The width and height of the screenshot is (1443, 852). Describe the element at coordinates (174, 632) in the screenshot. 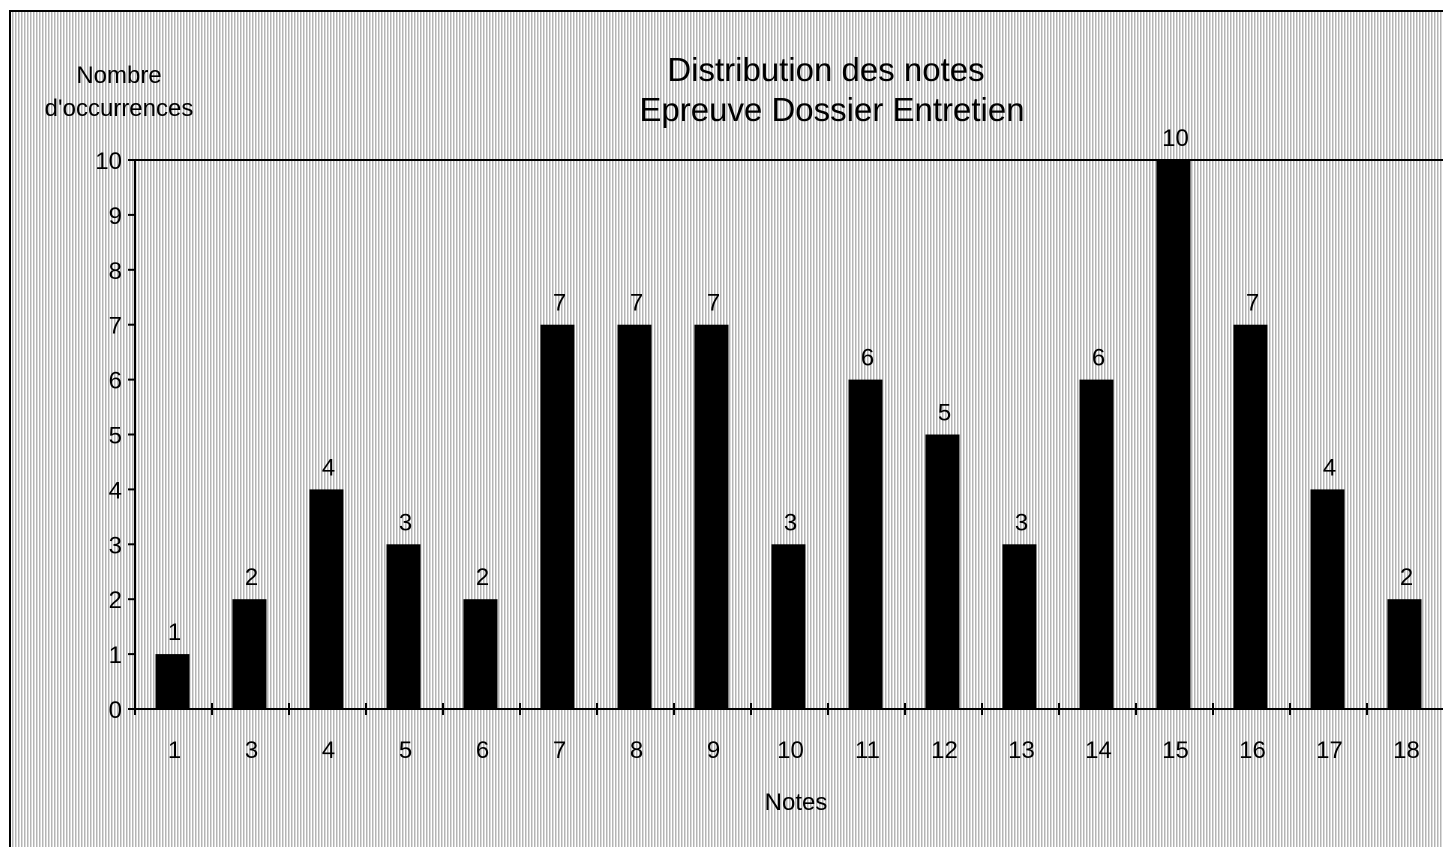

I see `data-label: 1` at that location.